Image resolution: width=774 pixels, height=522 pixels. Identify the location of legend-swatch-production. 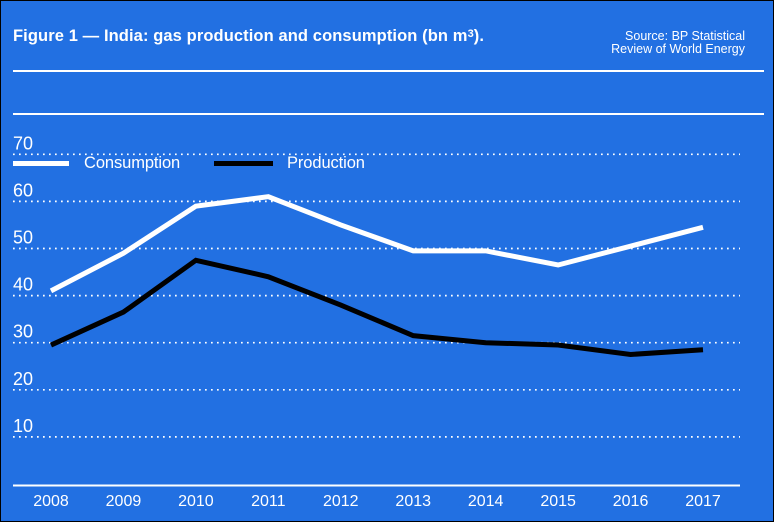
(243, 163).